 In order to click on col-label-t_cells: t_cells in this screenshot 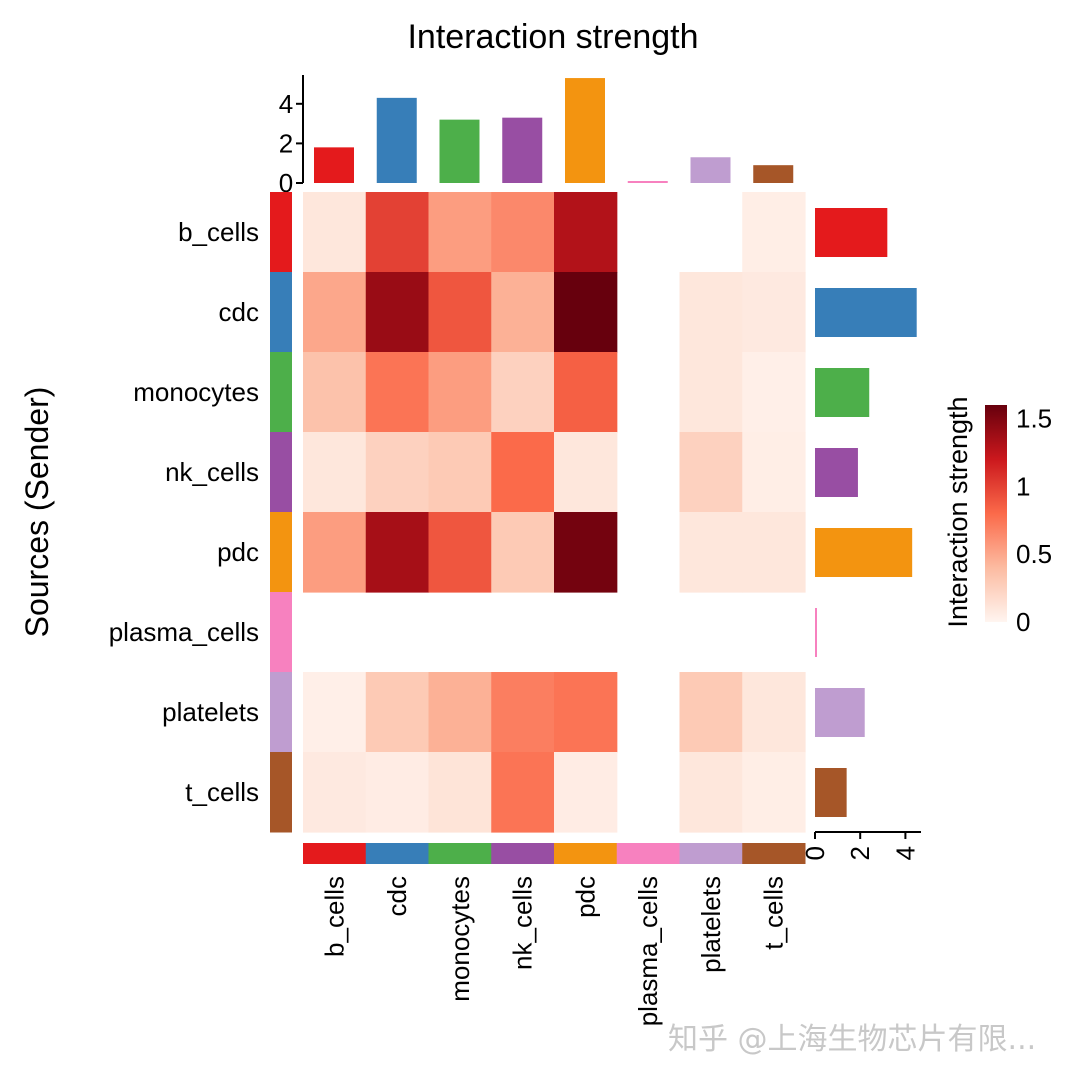, I will do `click(774, 913)`.